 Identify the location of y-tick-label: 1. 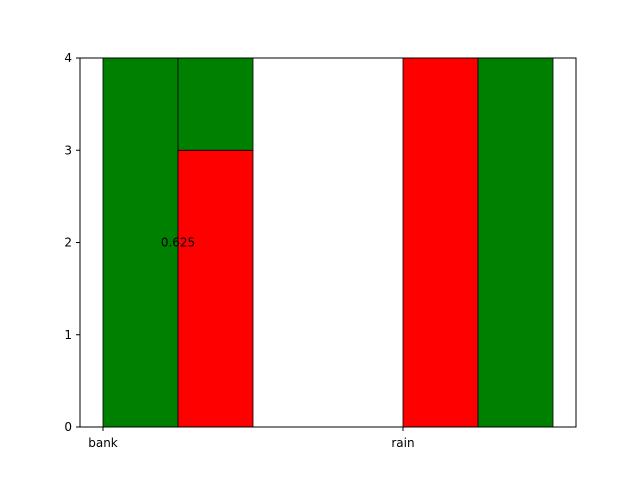
(68, 335).